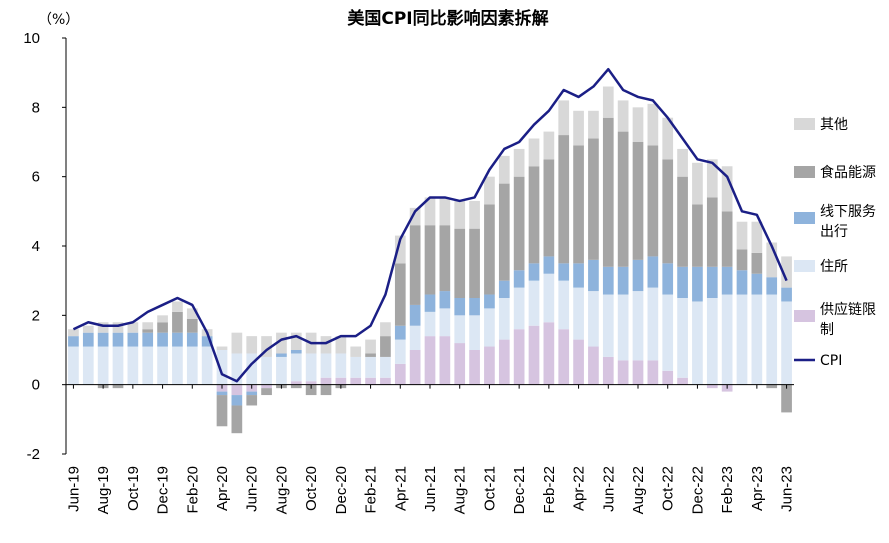 The height and width of the screenshot is (543, 889). What do you see at coordinates (58, 20) in the screenshot?
I see `y-axis-unit: （%）` at bounding box center [58, 20].